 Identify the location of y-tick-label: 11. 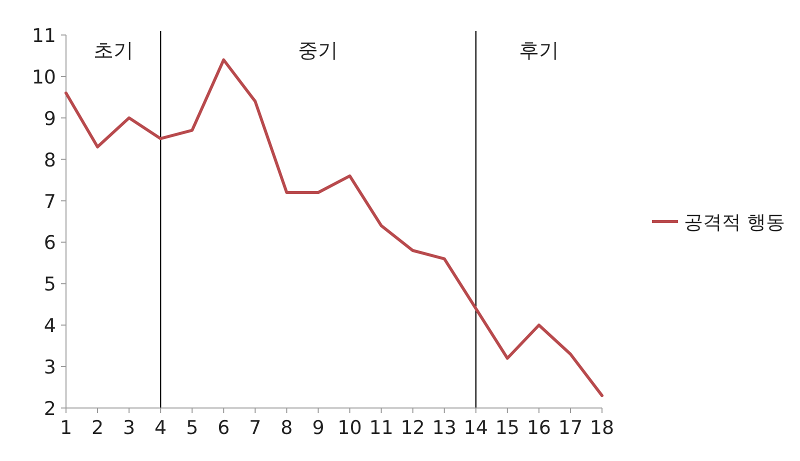
(44, 36).